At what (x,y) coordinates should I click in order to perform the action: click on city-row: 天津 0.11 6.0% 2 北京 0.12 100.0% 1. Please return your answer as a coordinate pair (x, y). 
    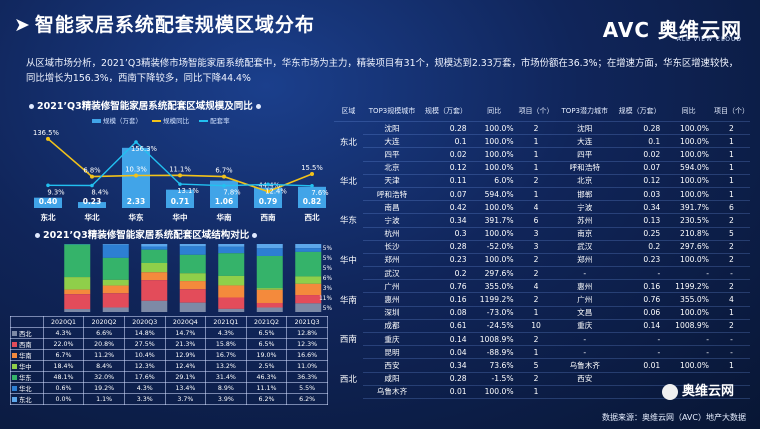
    Looking at the image, I should click on (542, 181).